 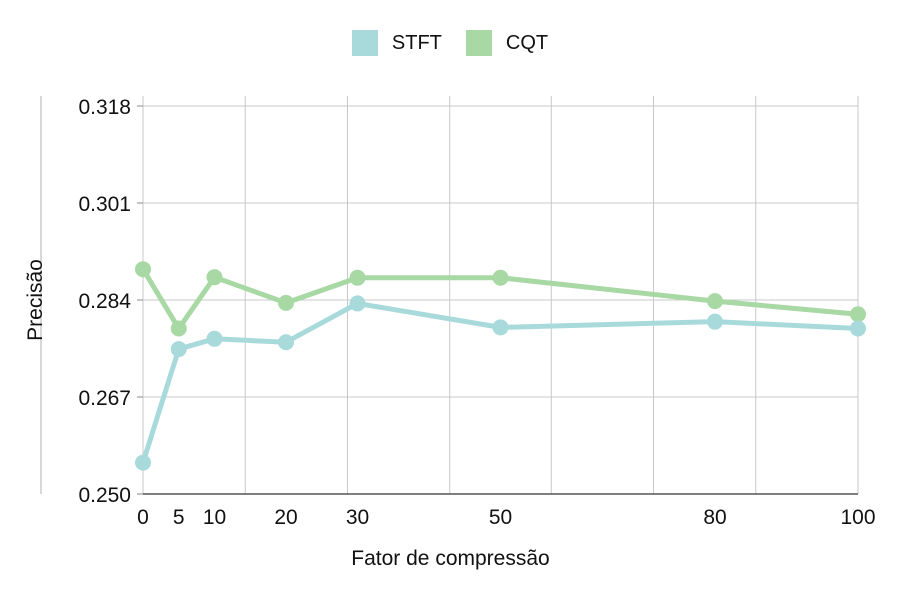 I want to click on x-tick-label: 10, so click(x=214, y=517).